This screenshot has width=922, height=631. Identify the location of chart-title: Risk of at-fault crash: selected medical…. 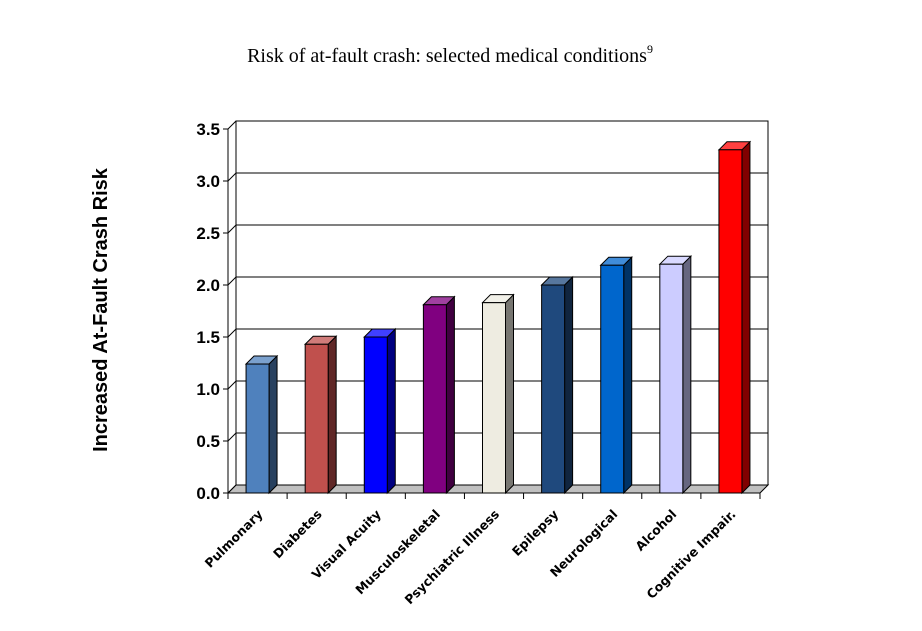
(450, 54).